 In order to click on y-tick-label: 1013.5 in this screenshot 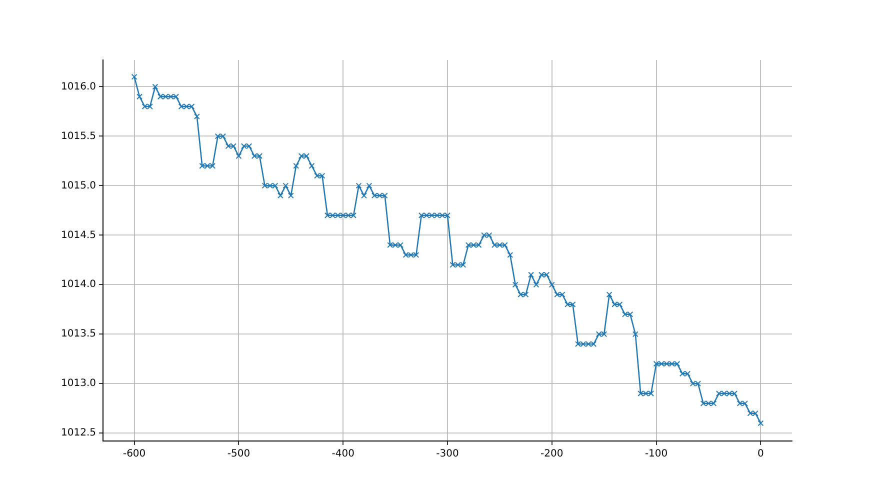, I will do `click(78, 334)`.